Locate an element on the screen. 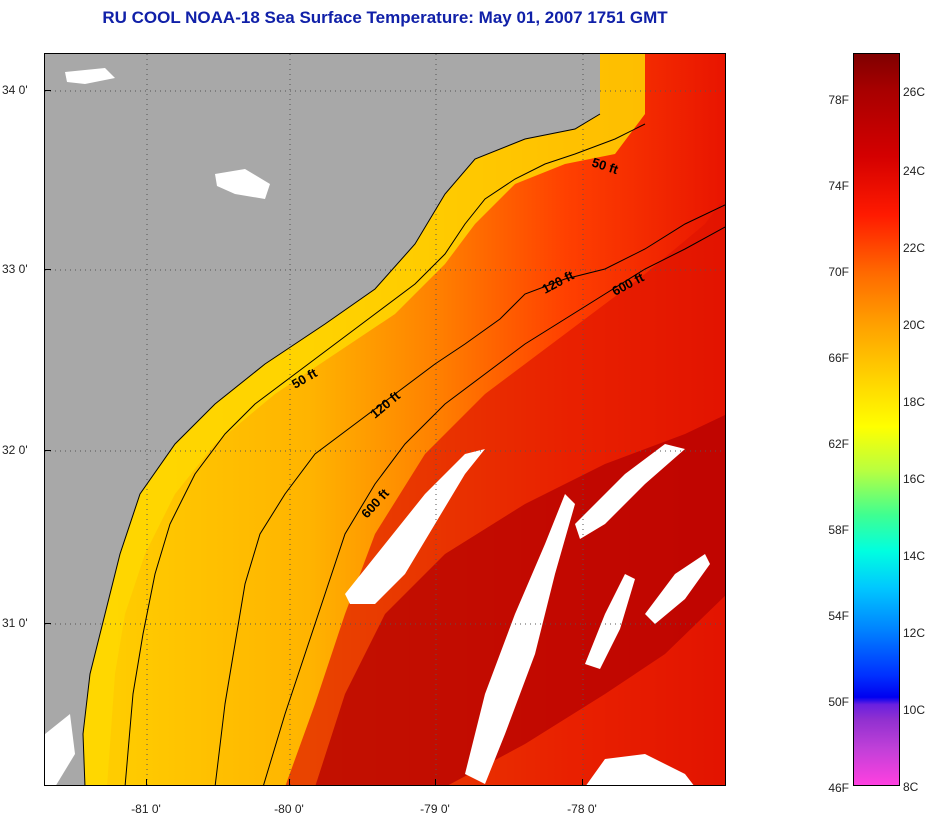  lon-label-79: -79 0' is located at coordinates (435, 809).